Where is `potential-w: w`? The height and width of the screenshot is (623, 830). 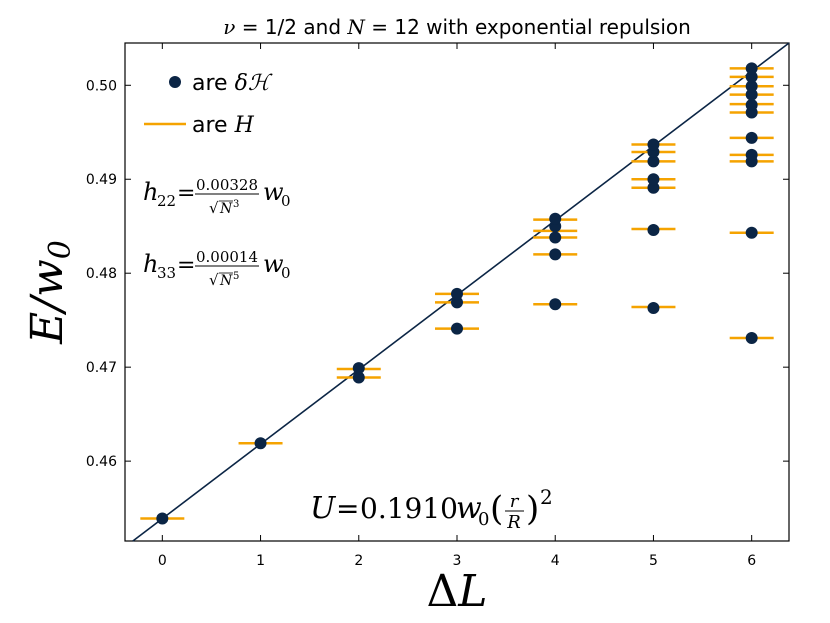 potential-w: w is located at coordinates (469, 508).